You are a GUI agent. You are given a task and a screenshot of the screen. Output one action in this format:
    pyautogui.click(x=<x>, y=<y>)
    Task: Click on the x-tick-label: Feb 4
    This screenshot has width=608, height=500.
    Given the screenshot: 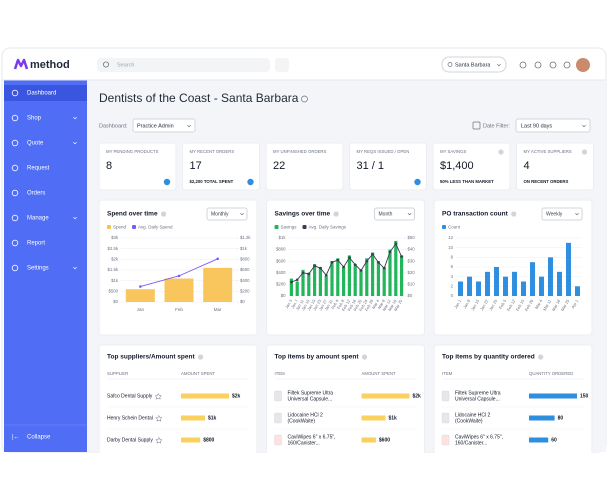 What is the action you would take?
    pyautogui.click(x=335, y=304)
    